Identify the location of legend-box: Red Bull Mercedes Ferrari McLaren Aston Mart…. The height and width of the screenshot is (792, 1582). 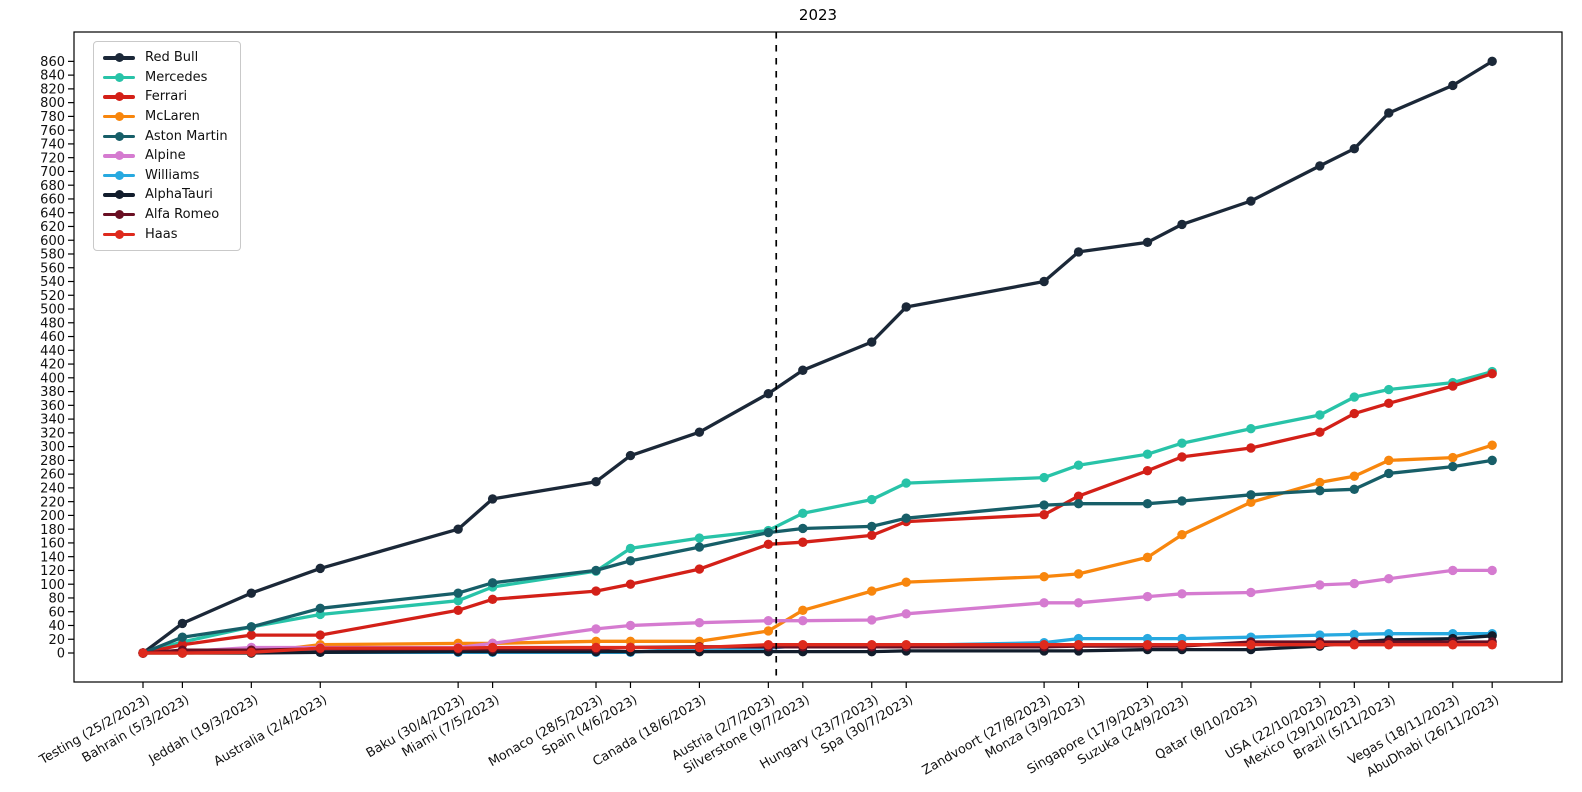
(167, 146).